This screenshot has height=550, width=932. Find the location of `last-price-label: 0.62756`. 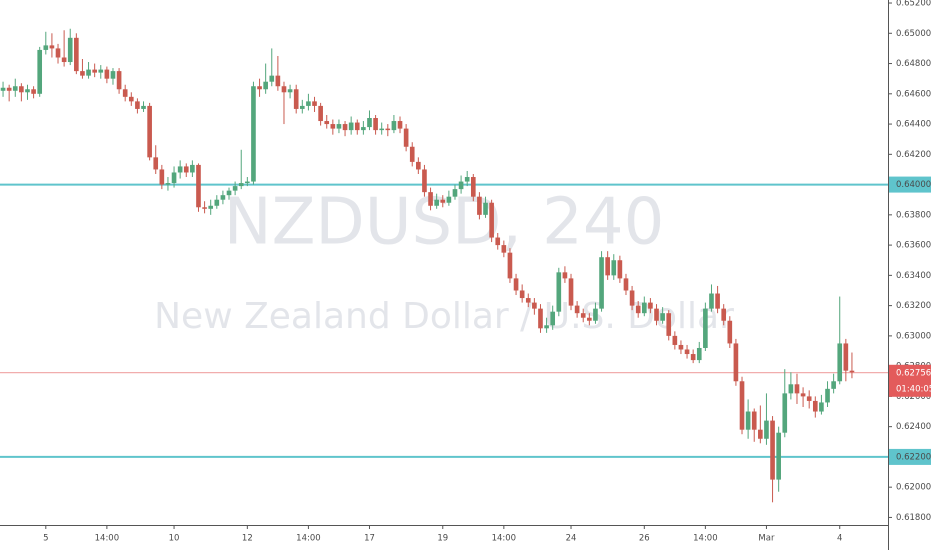

last-price-label: 0.62756 is located at coordinates (913, 373).